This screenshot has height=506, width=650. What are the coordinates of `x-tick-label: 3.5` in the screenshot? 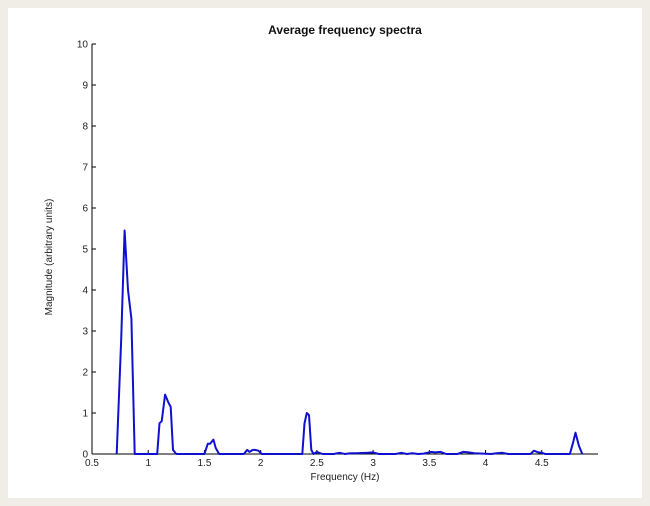 It's located at (429, 463).